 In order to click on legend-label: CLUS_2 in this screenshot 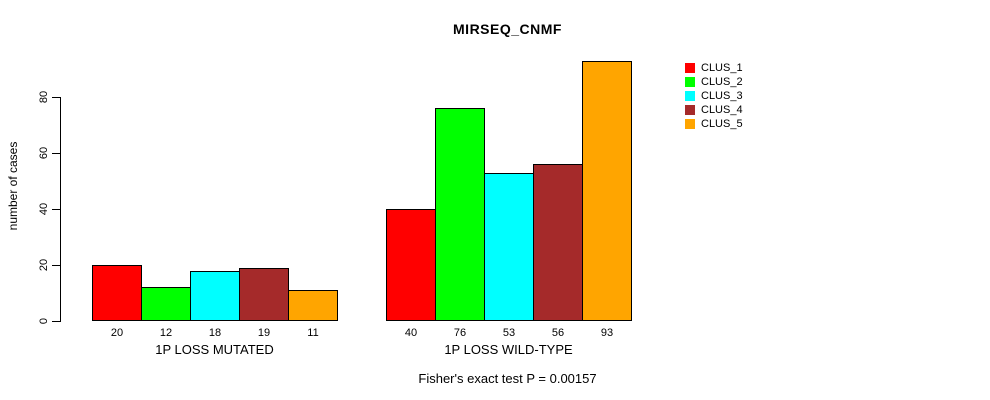, I will do `click(722, 82)`.